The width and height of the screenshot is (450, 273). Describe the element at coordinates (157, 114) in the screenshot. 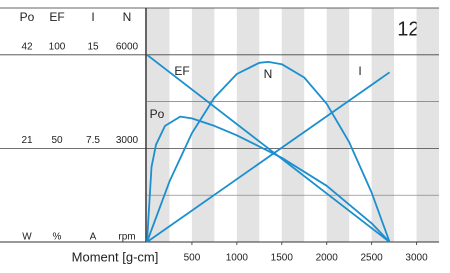

I see `series-label: Po` at that location.